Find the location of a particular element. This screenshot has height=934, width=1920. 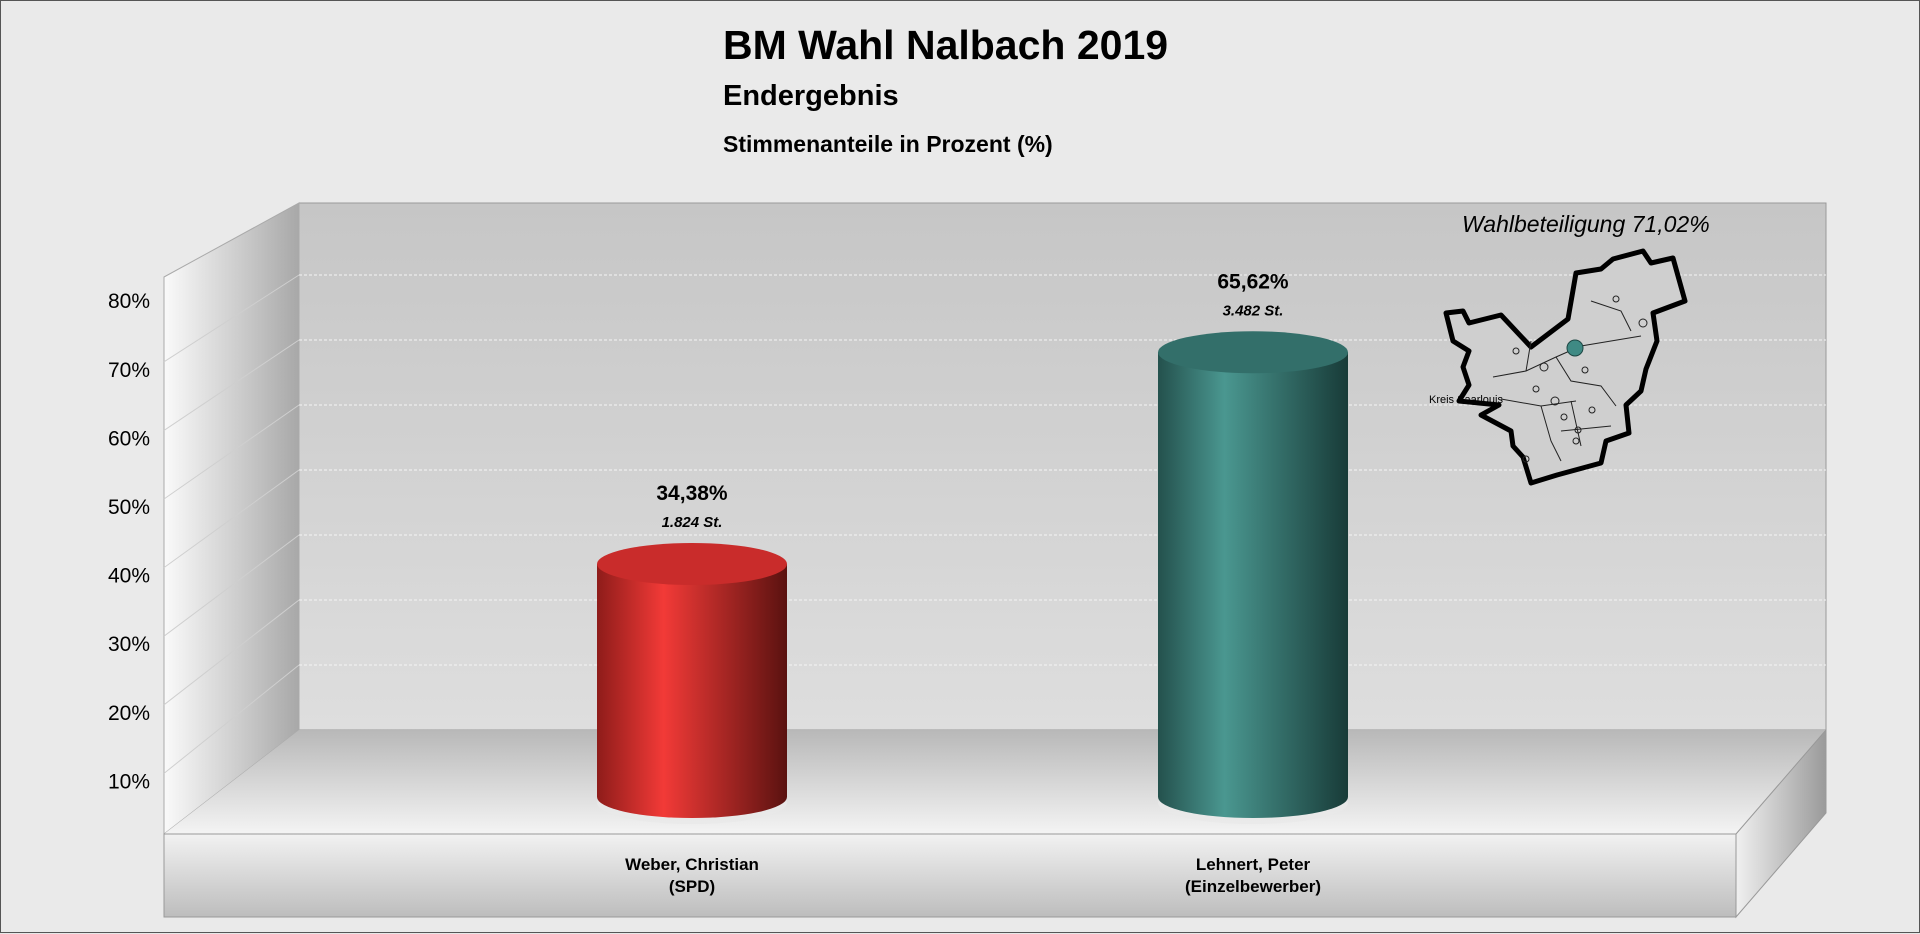

y-tick-label: 50% is located at coordinates (129, 507).